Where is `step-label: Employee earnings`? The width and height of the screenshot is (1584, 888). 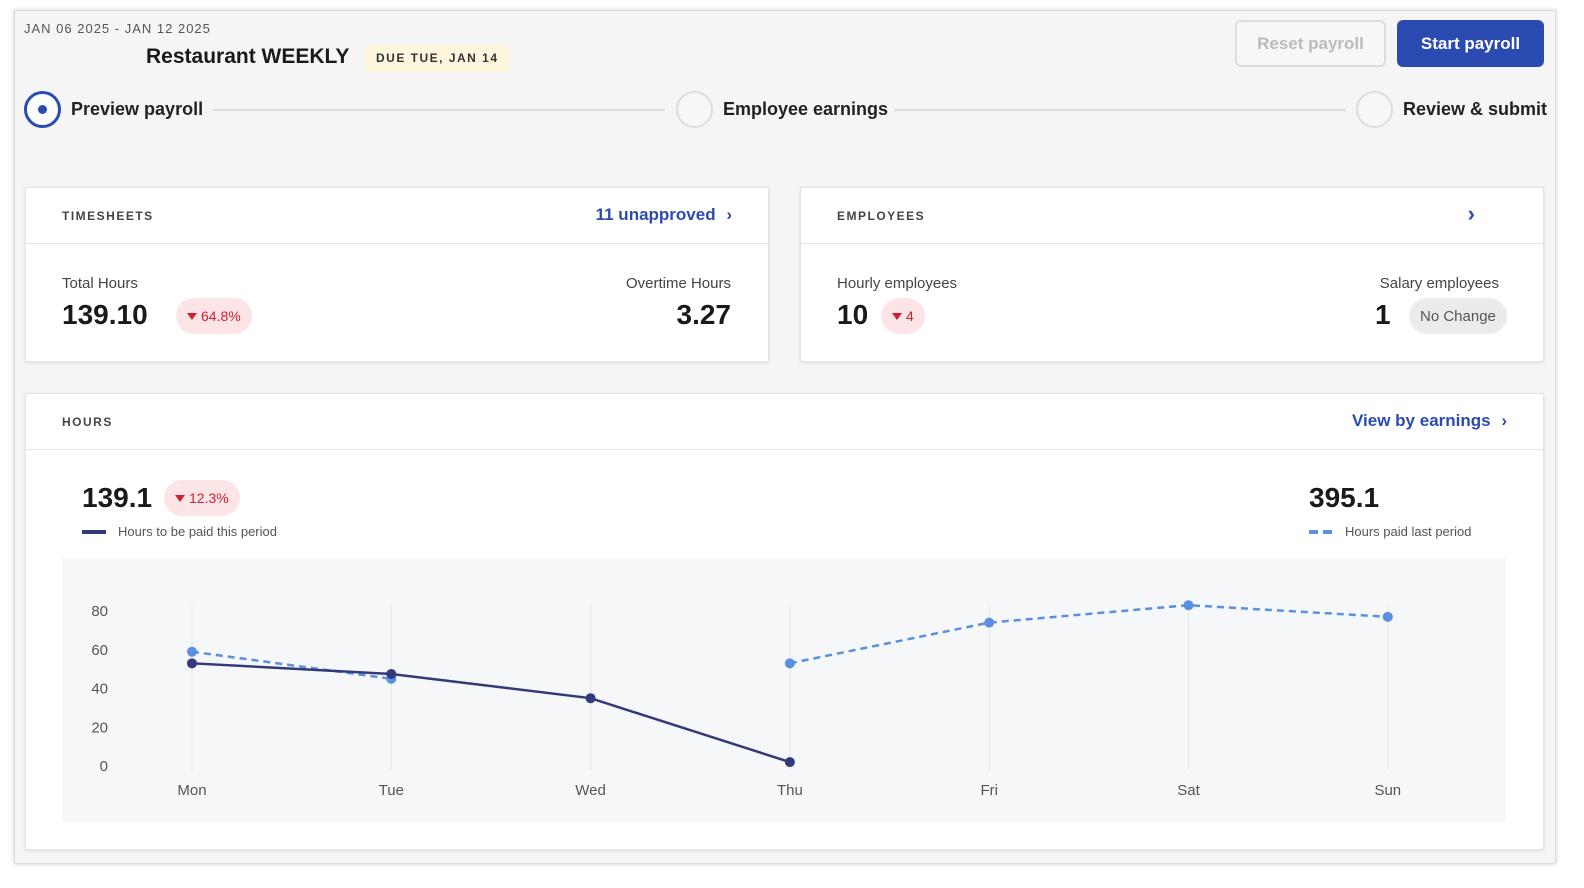
step-label: Employee earnings is located at coordinates (806, 109).